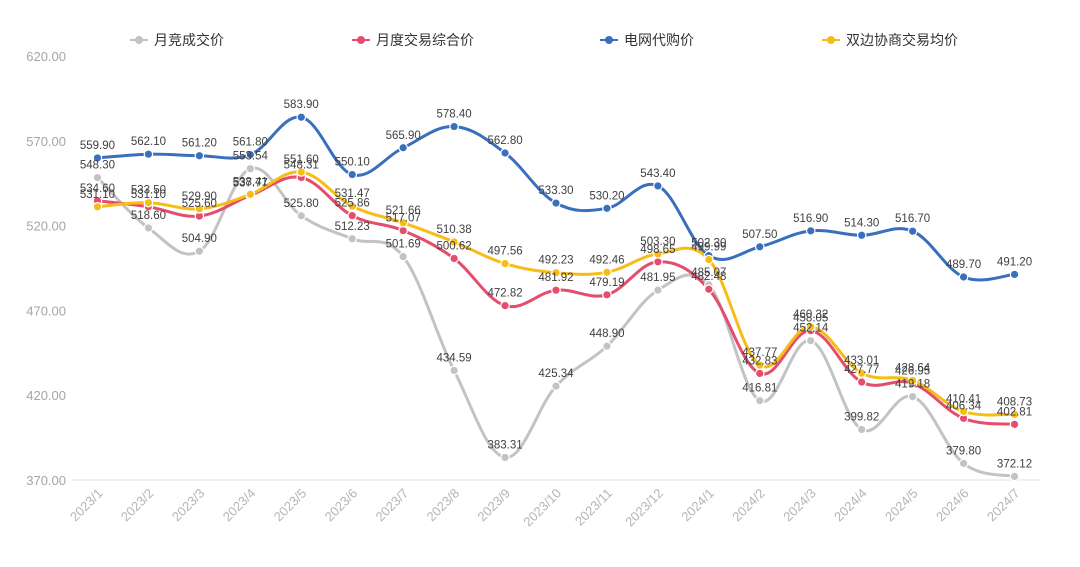 This screenshot has width=1080, height=567. What do you see at coordinates (606, 283) in the screenshot?
I see `data-label-monthly-composite: 479.19` at bounding box center [606, 283].